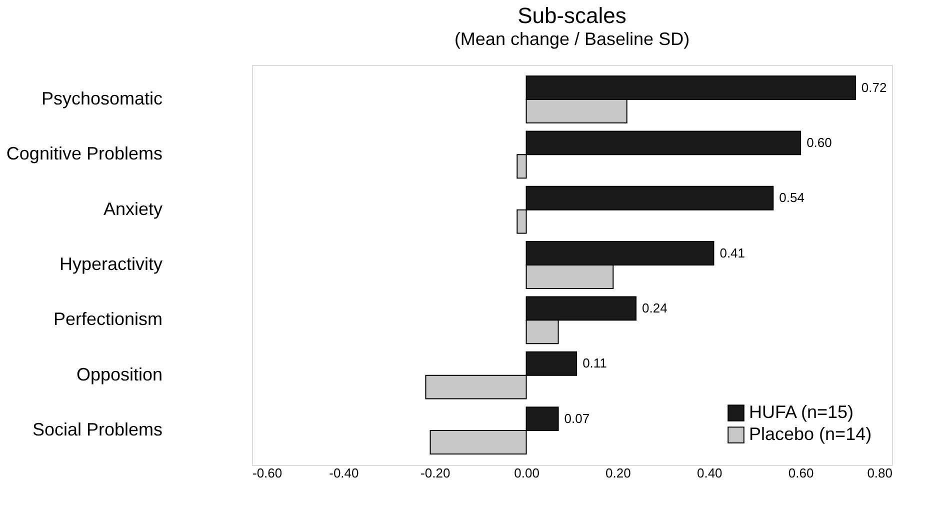 The height and width of the screenshot is (532, 940). I want to click on y-tick-label: Opposition, so click(119, 374).